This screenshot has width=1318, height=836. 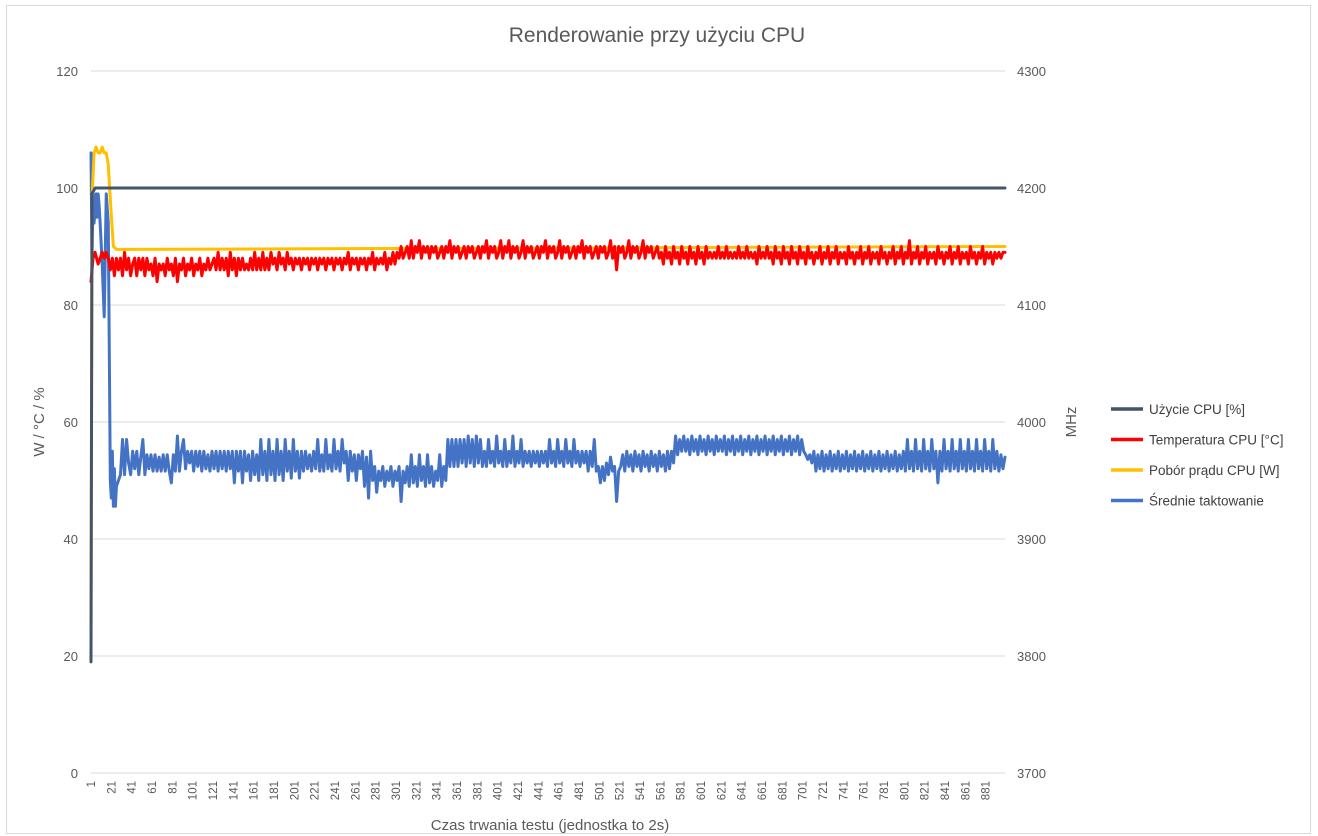 I want to click on x-tick-label: 161, so click(x=255, y=790).